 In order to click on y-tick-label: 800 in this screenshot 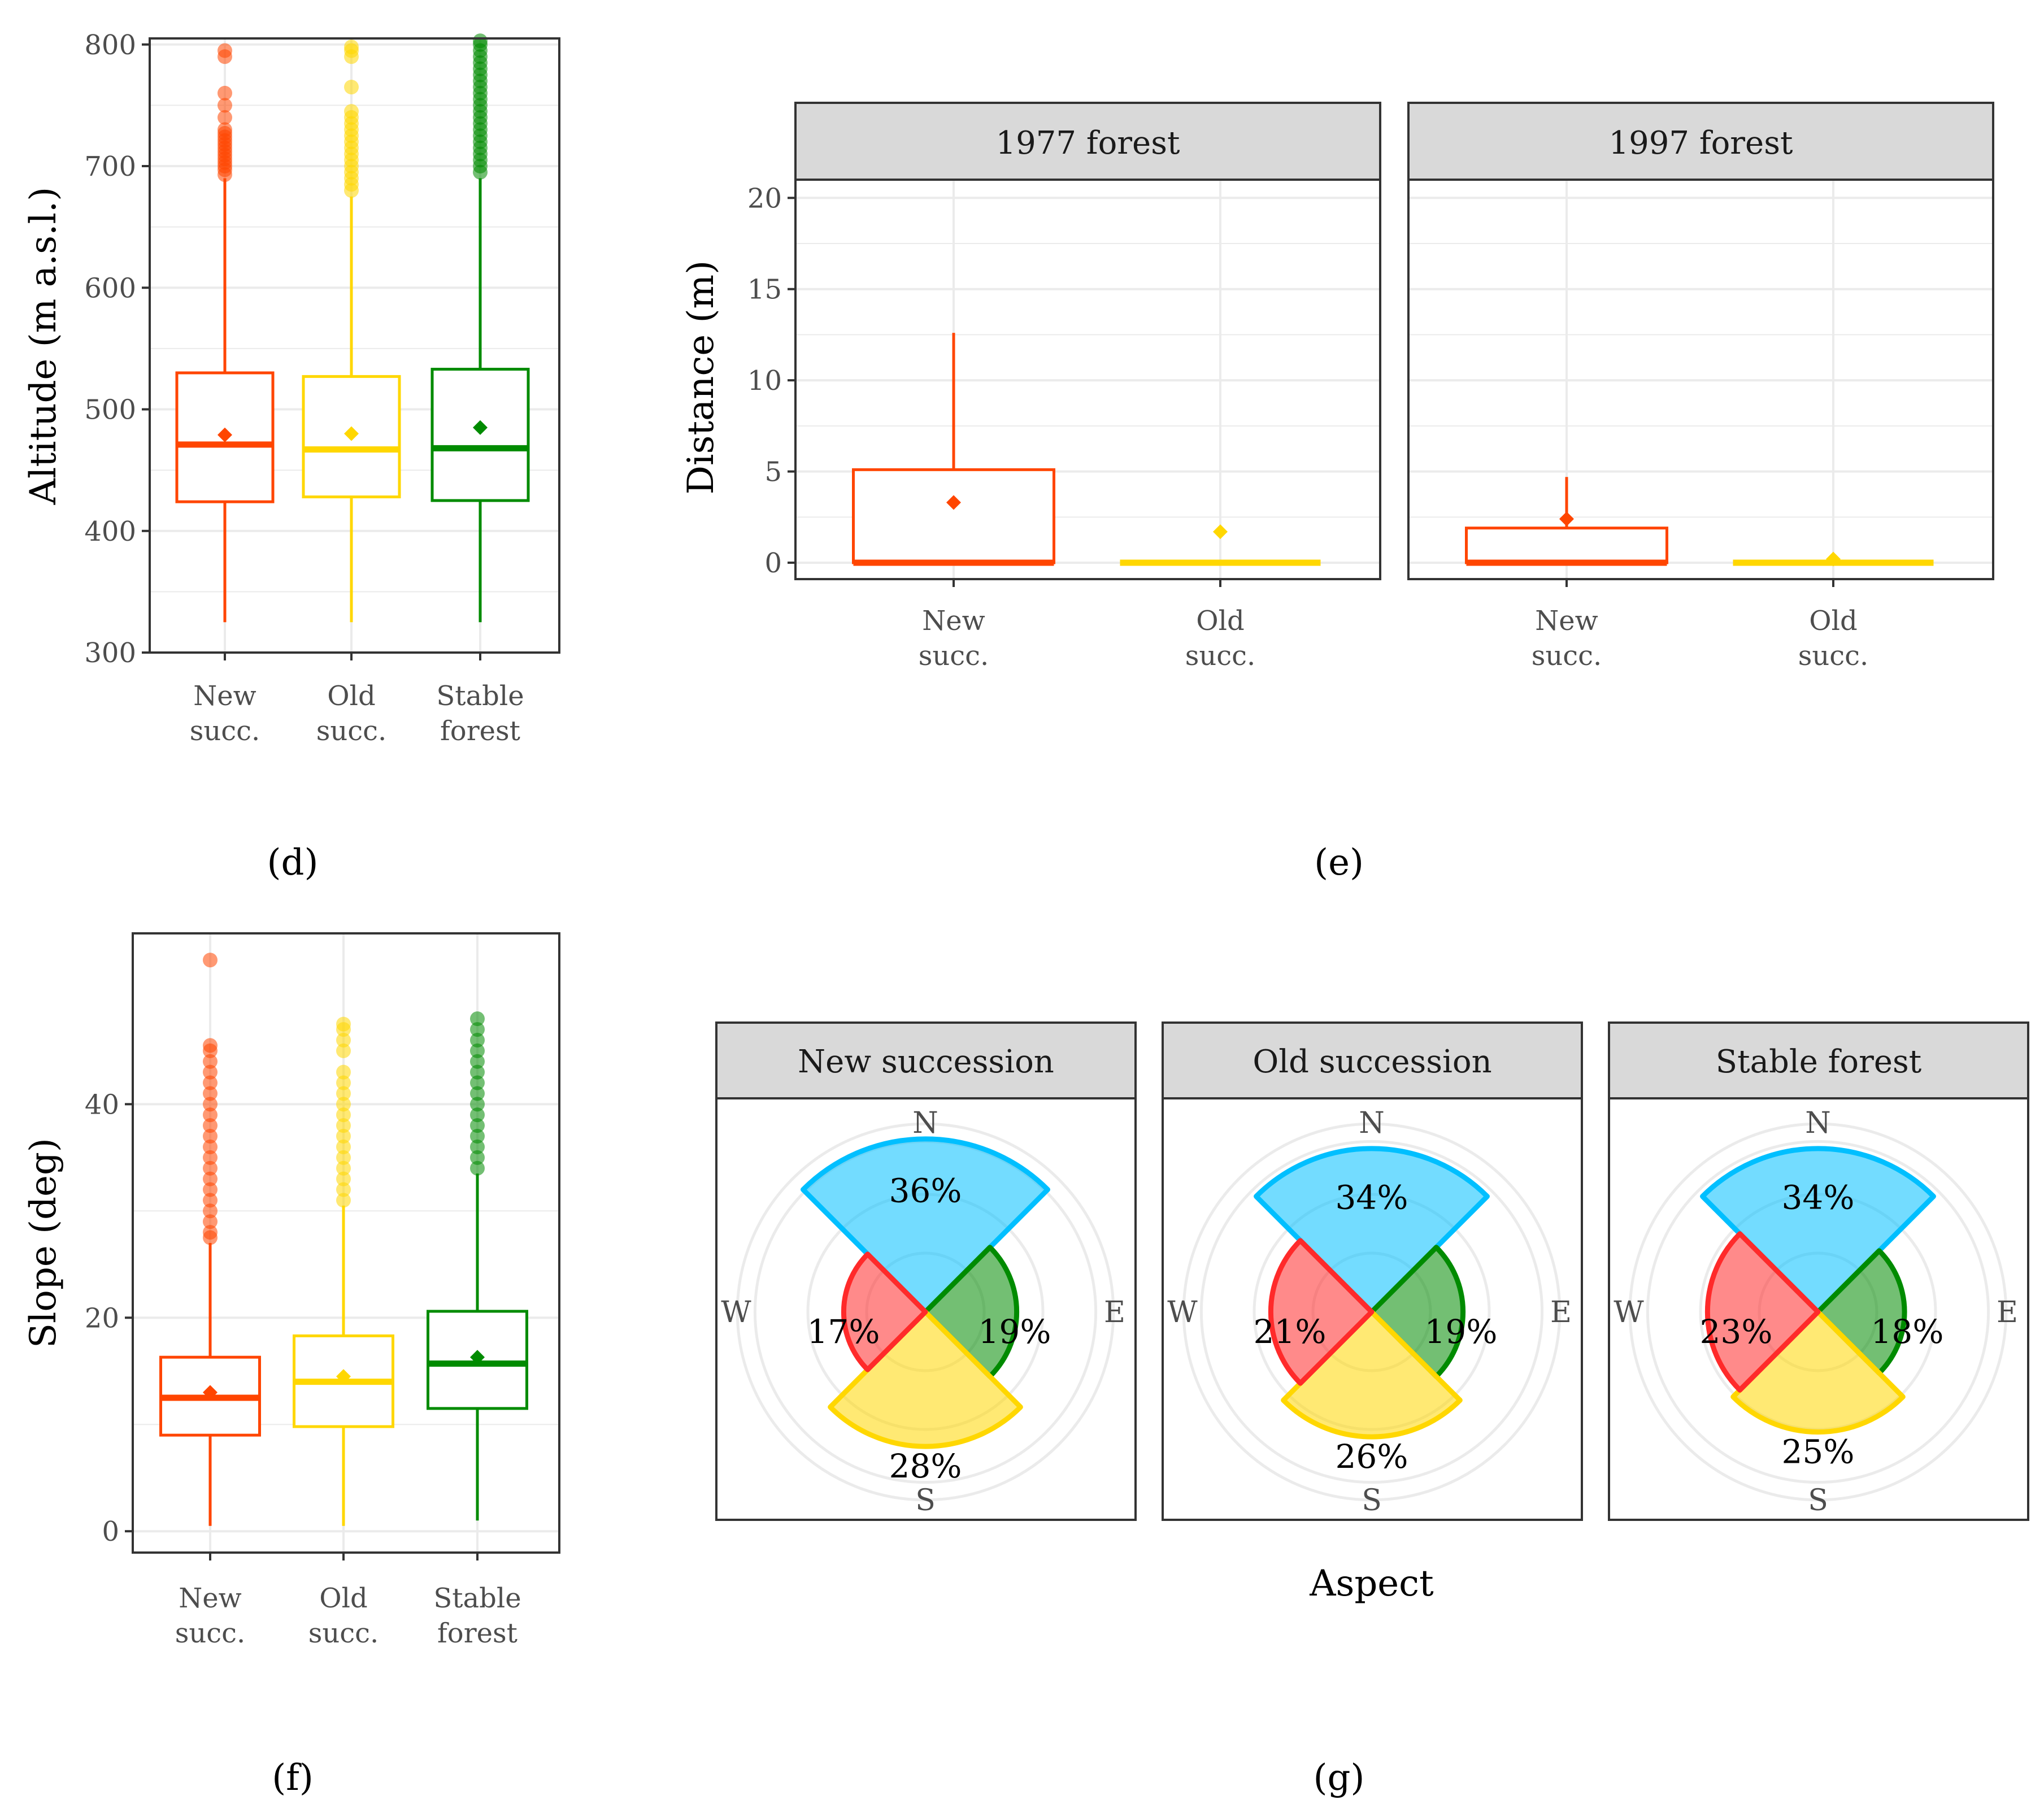, I will do `click(110, 45)`.